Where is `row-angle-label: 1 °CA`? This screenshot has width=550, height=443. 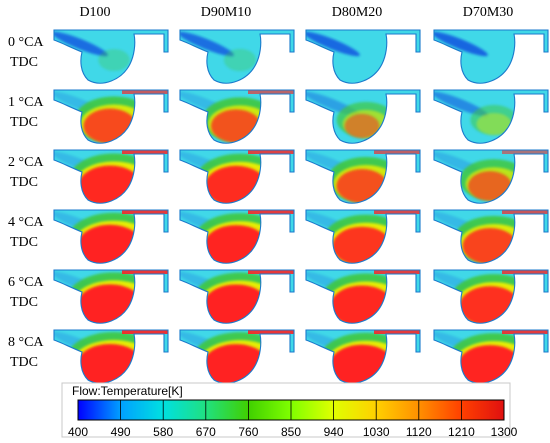 row-angle-label: 1 °CA is located at coordinates (26, 102).